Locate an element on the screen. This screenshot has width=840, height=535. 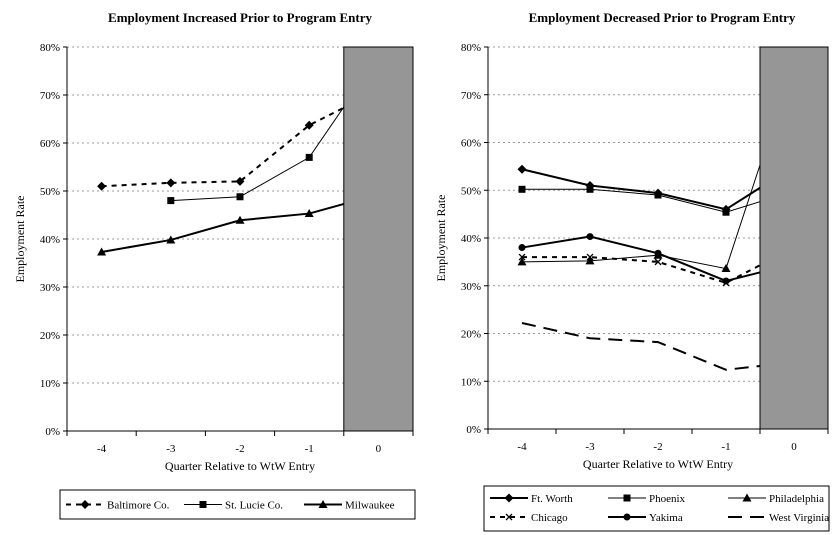
legend-item: West Virginia is located at coordinates (778, 518).